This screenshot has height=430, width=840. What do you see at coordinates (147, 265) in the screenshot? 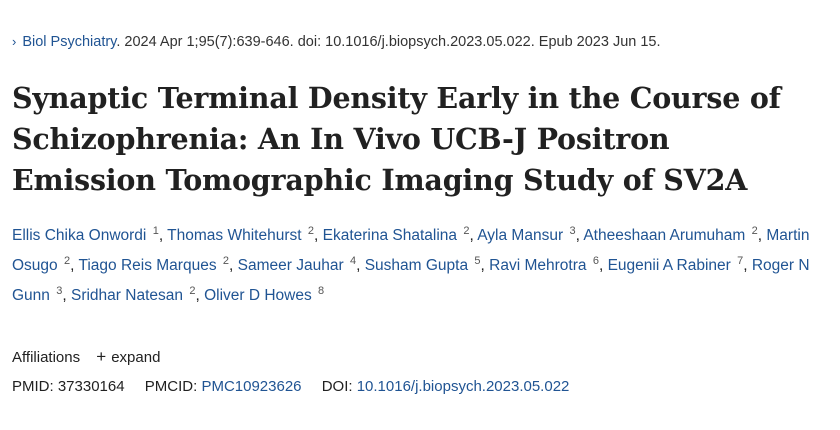
I see `author-link: Tiago Reis Marques` at bounding box center [147, 265].